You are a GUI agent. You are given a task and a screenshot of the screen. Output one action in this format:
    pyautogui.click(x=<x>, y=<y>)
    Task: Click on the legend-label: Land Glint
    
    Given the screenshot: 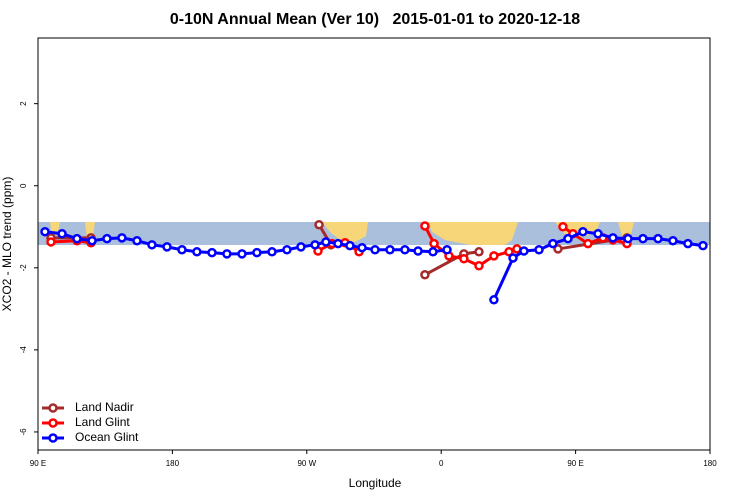 What is the action you would take?
    pyautogui.click(x=102, y=422)
    